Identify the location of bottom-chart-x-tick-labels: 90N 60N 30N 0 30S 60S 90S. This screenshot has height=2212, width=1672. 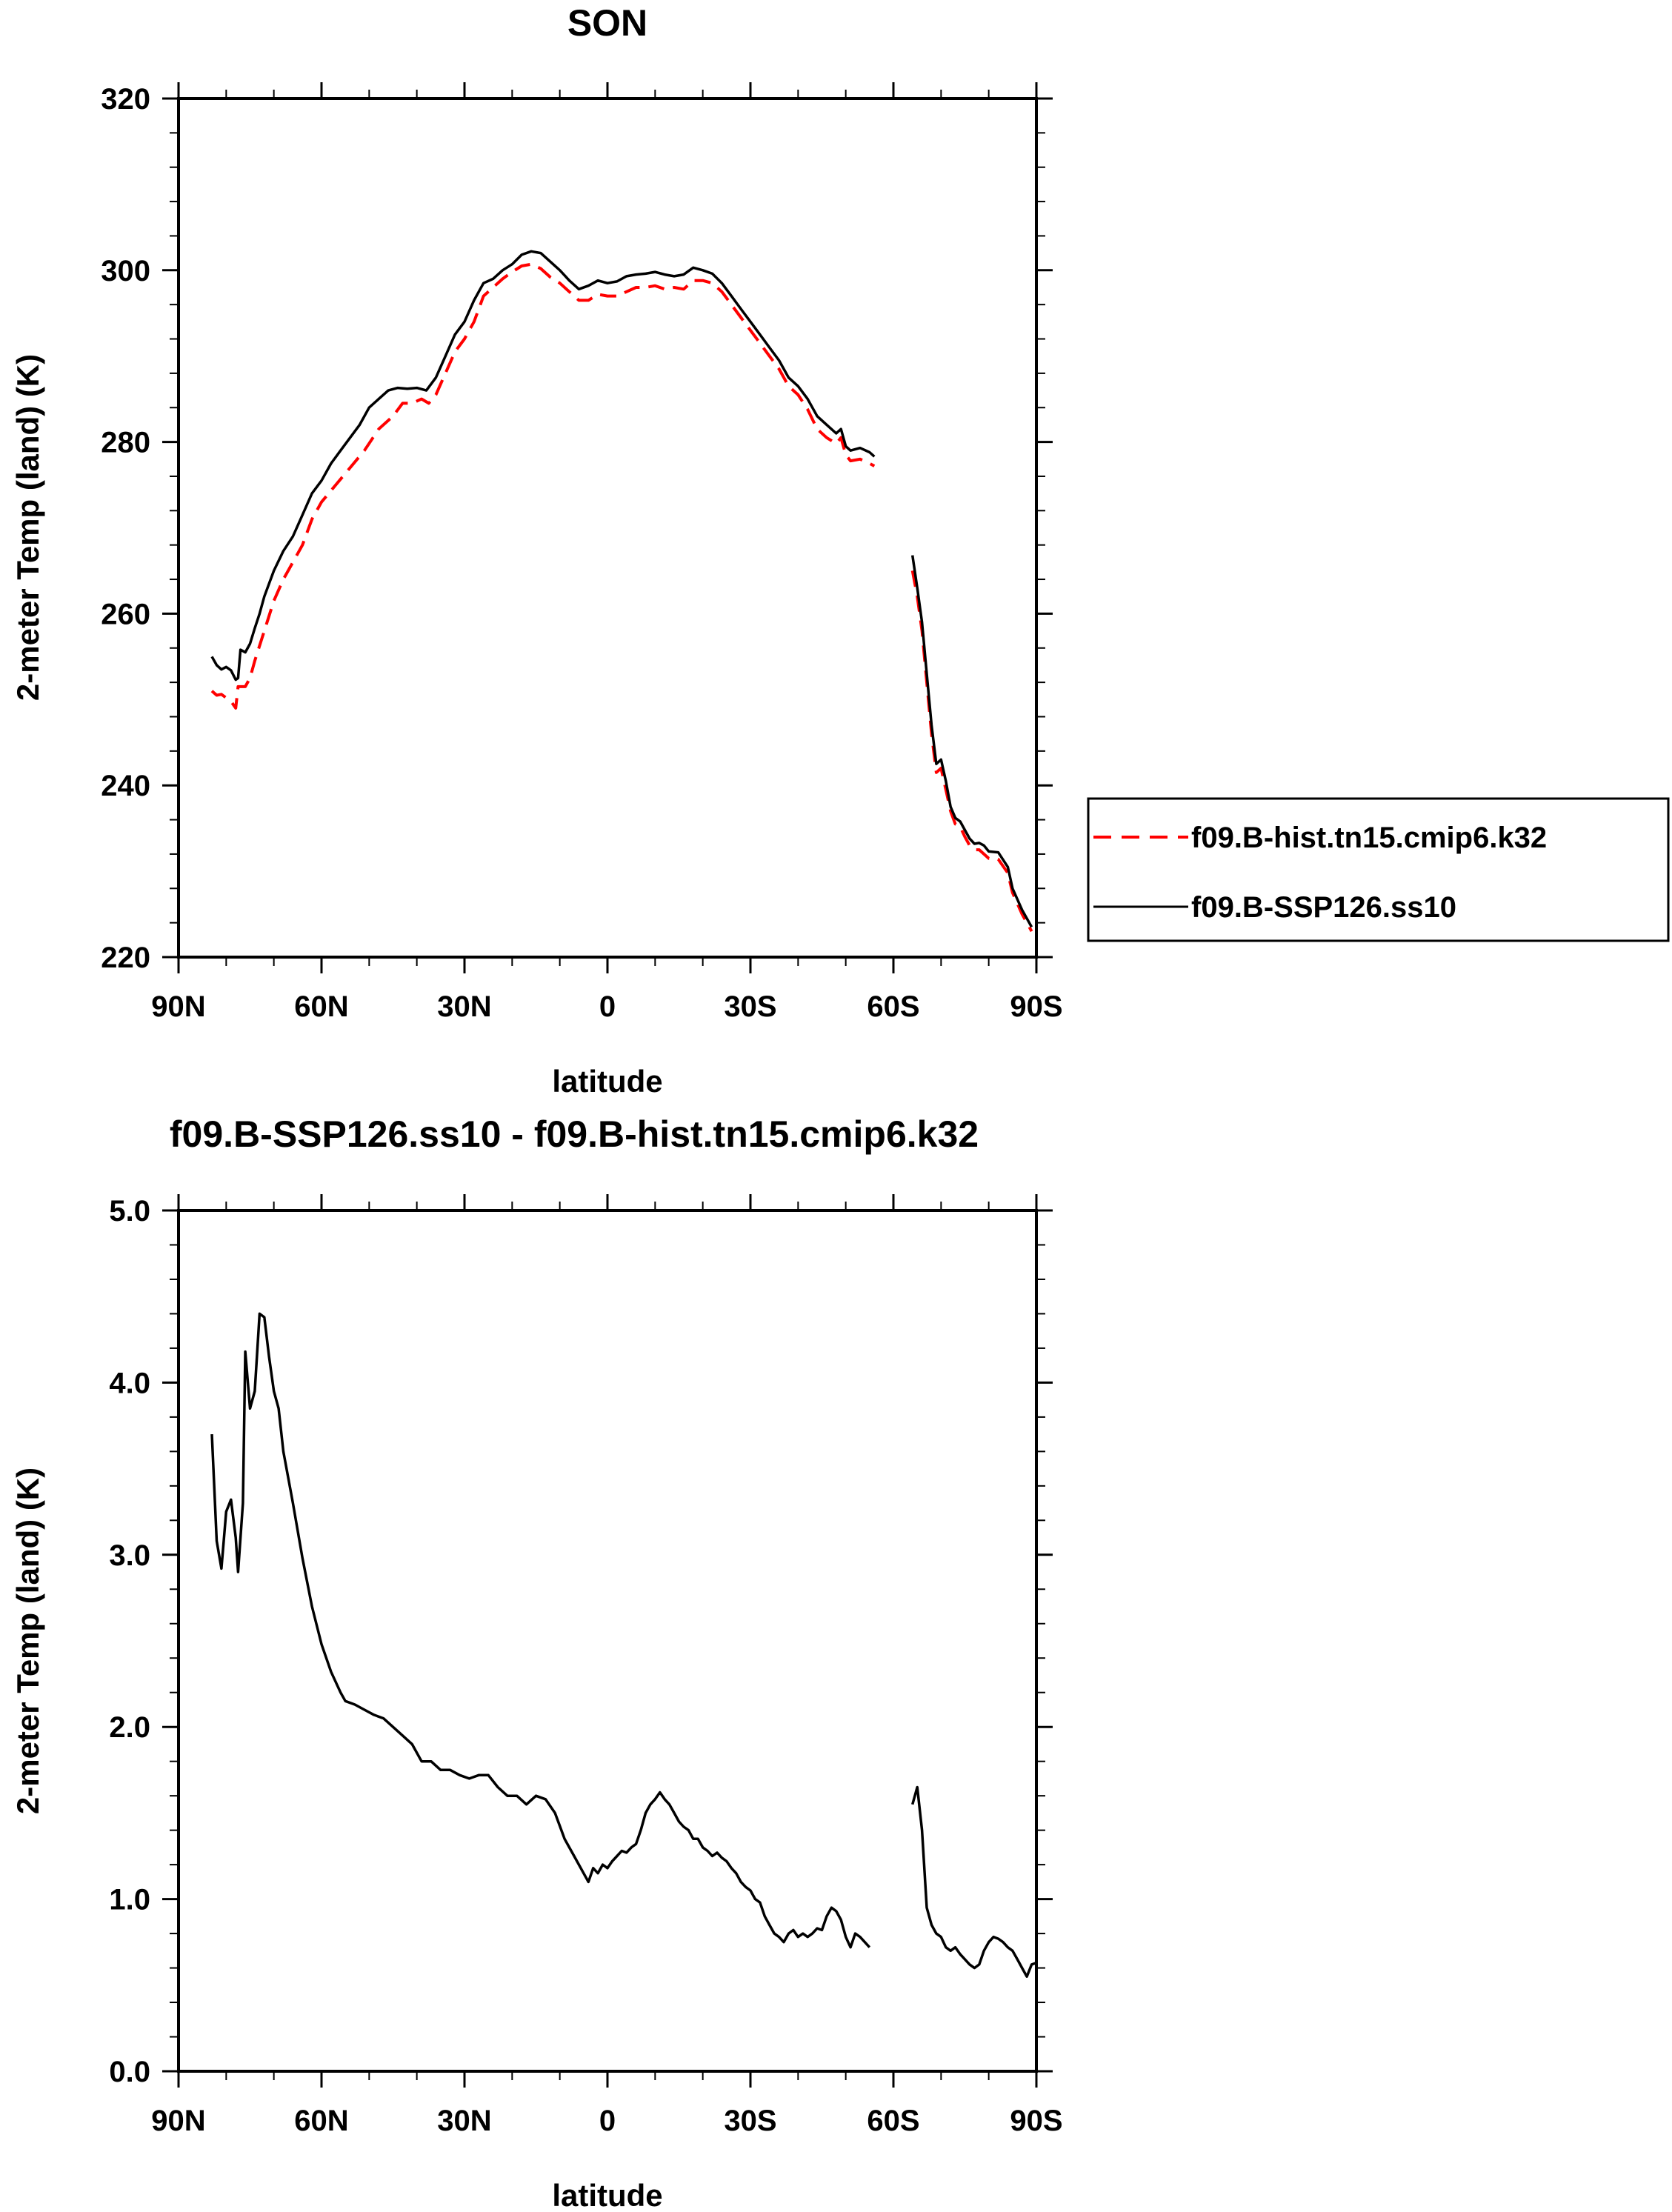
(606, 2121).